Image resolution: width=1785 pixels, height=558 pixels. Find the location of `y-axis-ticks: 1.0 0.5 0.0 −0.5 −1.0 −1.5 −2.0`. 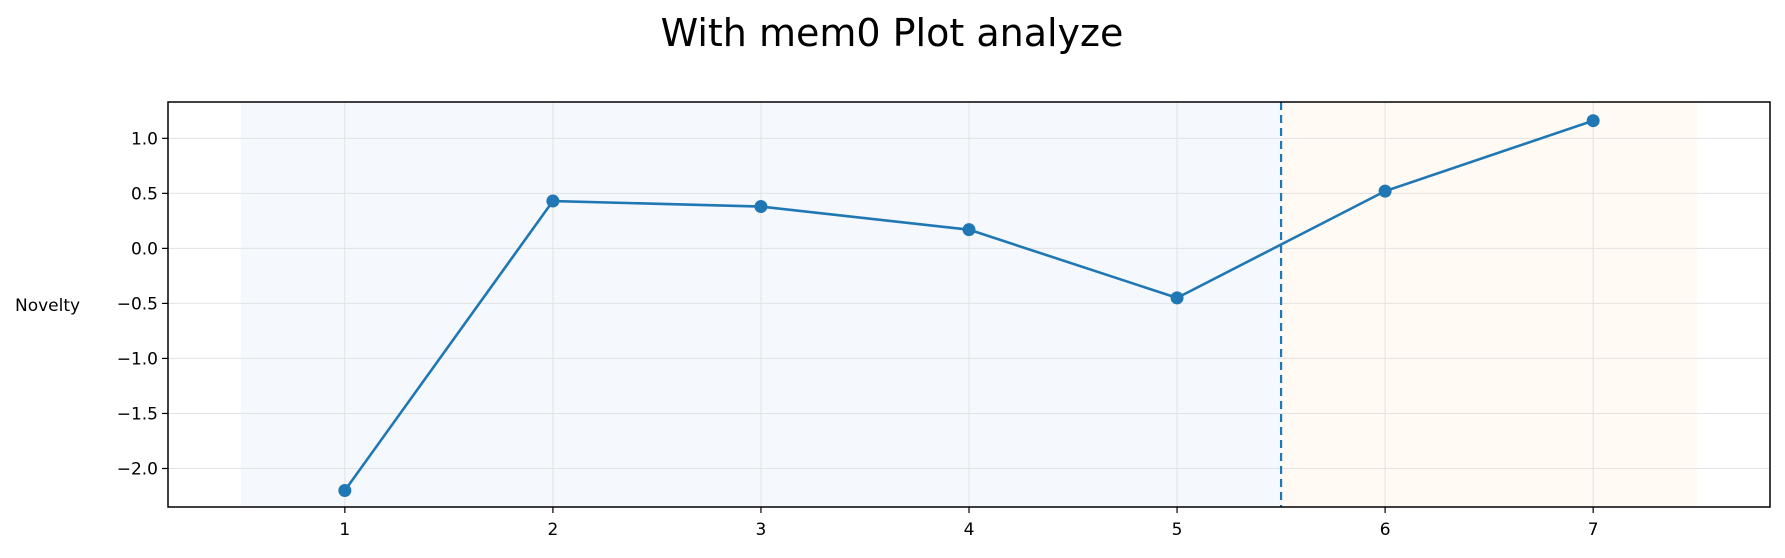

y-axis-ticks: 1.0 0.5 0.0 −0.5 −1.0 −1.5 −2.0 is located at coordinates (142, 304).